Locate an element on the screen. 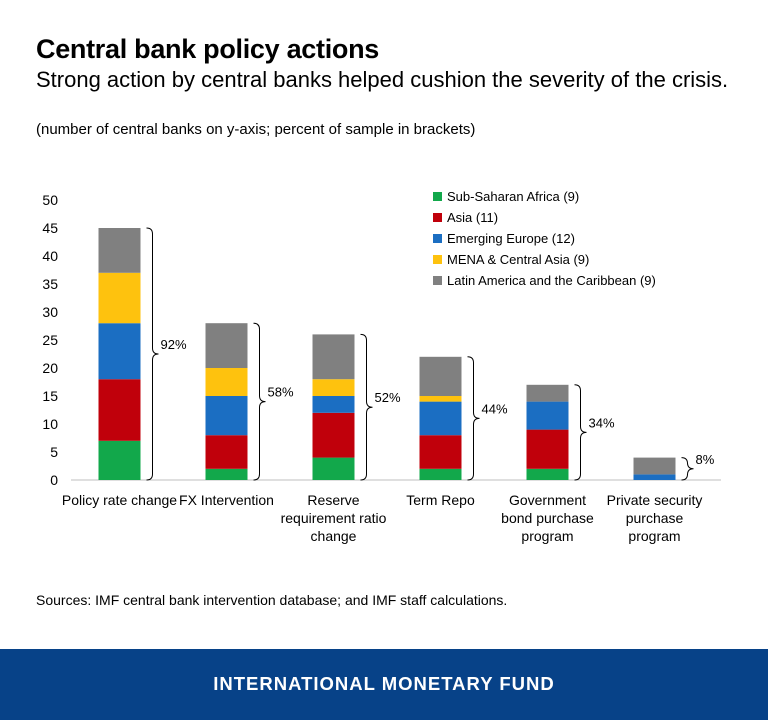 This screenshot has width=768, height=720. x-tick-label: purchase is located at coordinates (655, 518).